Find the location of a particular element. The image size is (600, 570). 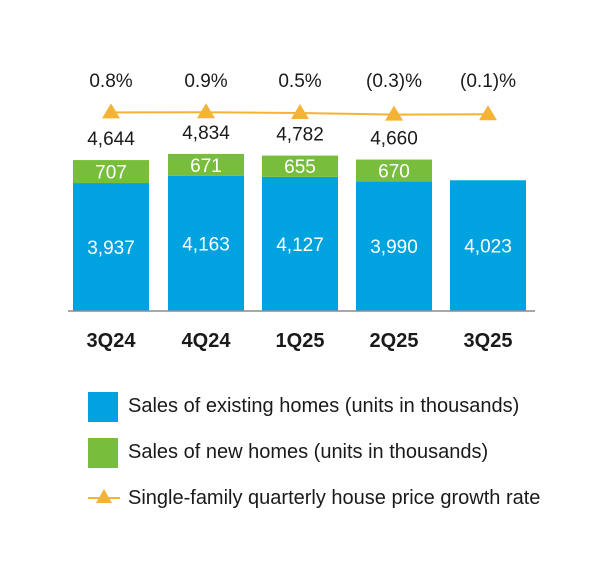

x-tick-label-4Q24: 4Q24 is located at coordinates (207, 341).